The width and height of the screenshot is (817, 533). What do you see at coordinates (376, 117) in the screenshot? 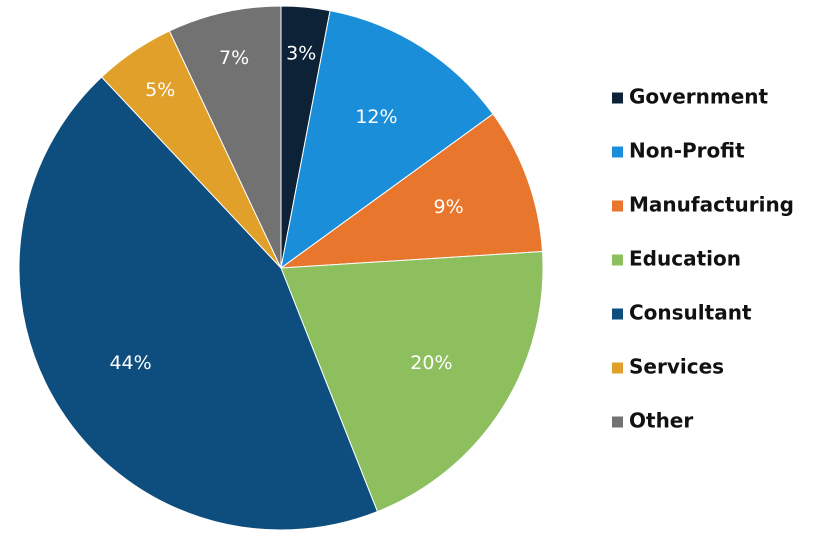
I see `slice-label-non-profit: 12%` at bounding box center [376, 117].